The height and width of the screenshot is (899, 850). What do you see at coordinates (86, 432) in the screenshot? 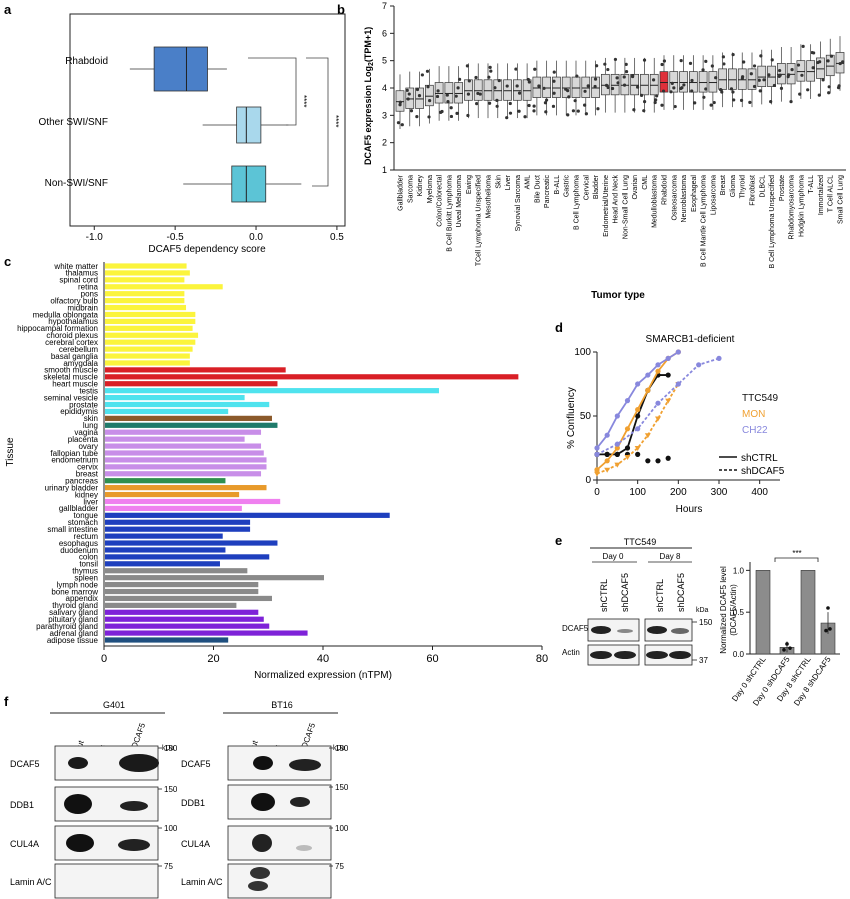
I see `tissue-label: vagina` at bounding box center [86, 432].